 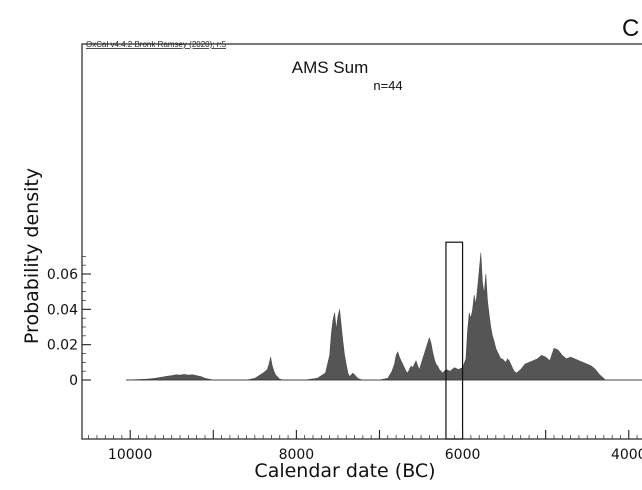 What do you see at coordinates (32, 256) in the screenshot?
I see `y-axis-label: Probability density` at bounding box center [32, 256].